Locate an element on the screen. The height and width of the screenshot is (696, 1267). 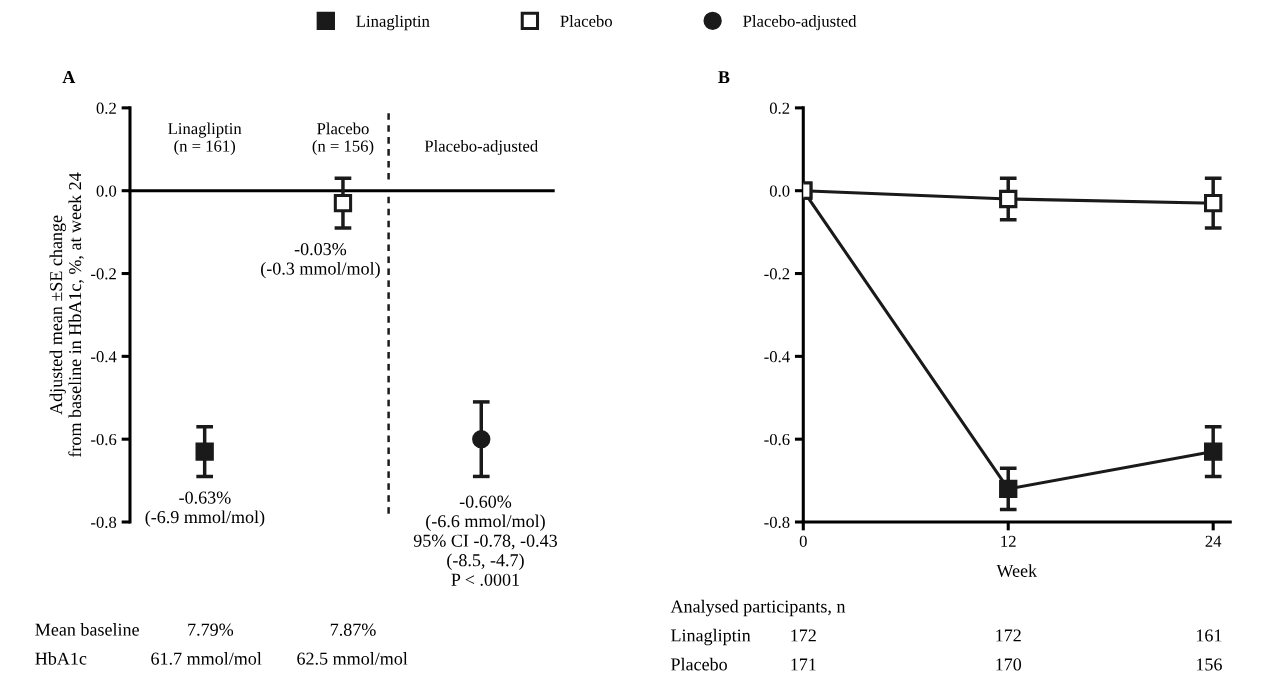
legend-label: Linagliptin is located at coordinates (393, 23).